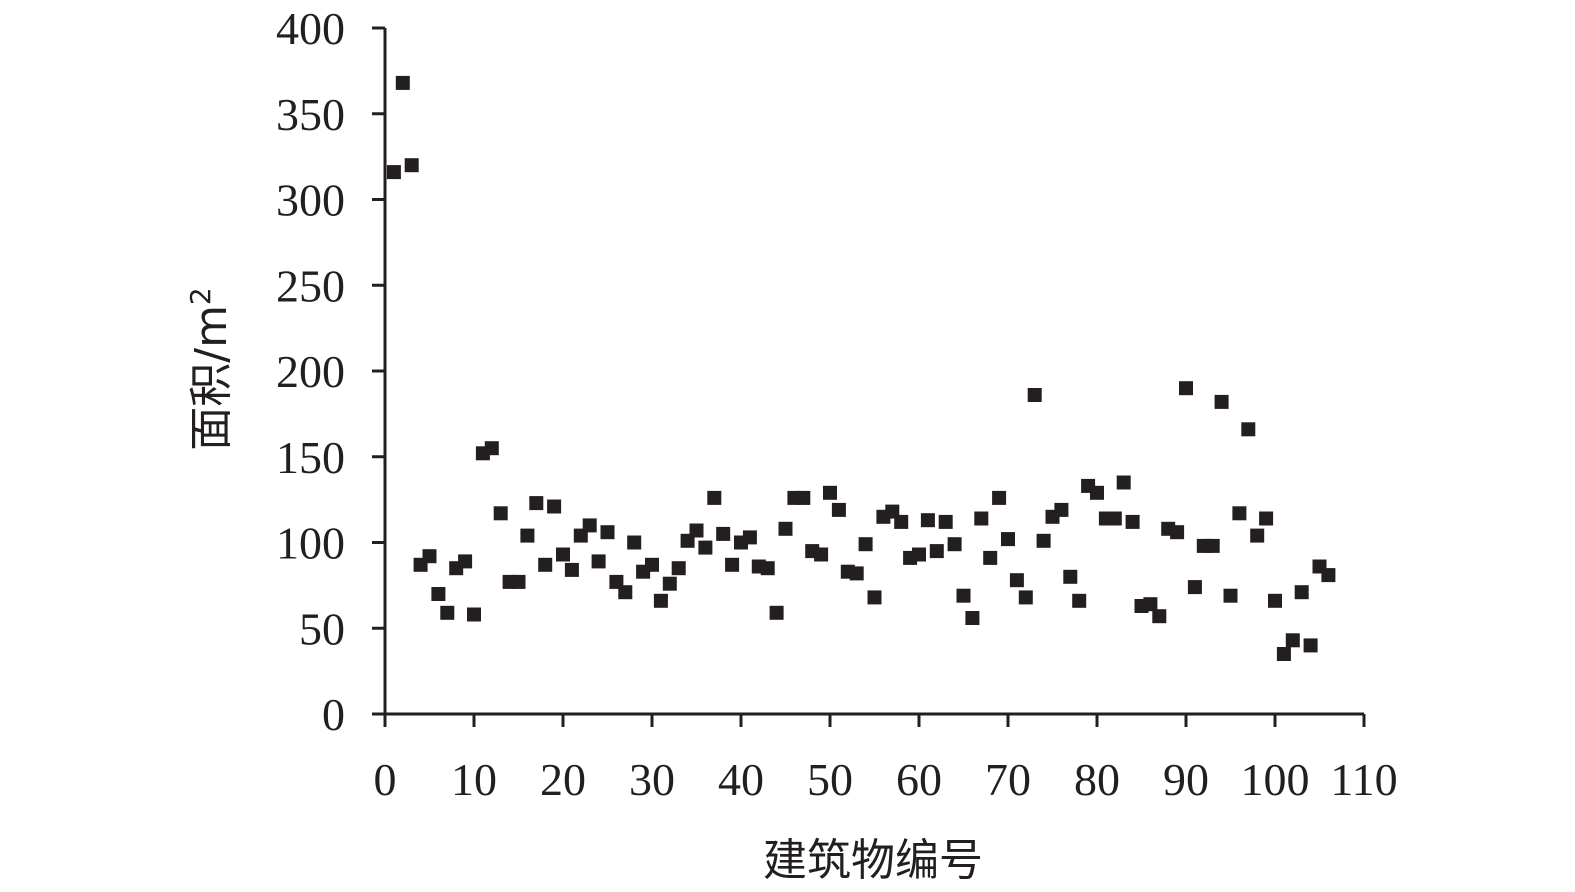  What do you see at coordinates (310, 285) in the screenshot?
I see `y-tick-label: 250` at bounding box center [310, 285].